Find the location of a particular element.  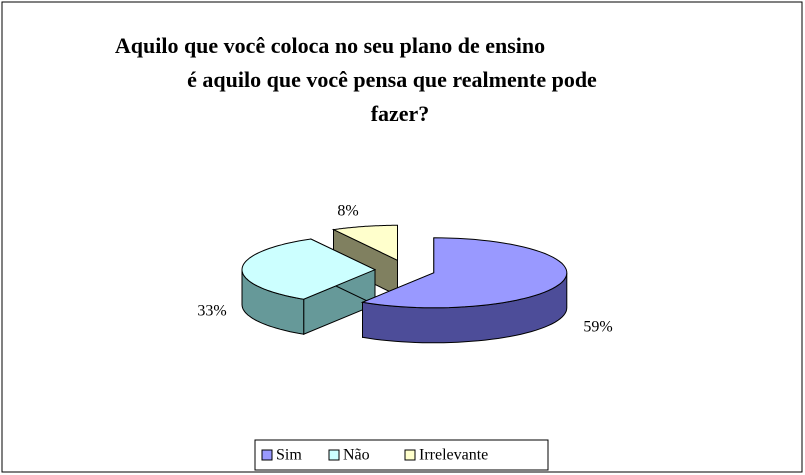

data-label: 8% is located at coordinates (347, 211).